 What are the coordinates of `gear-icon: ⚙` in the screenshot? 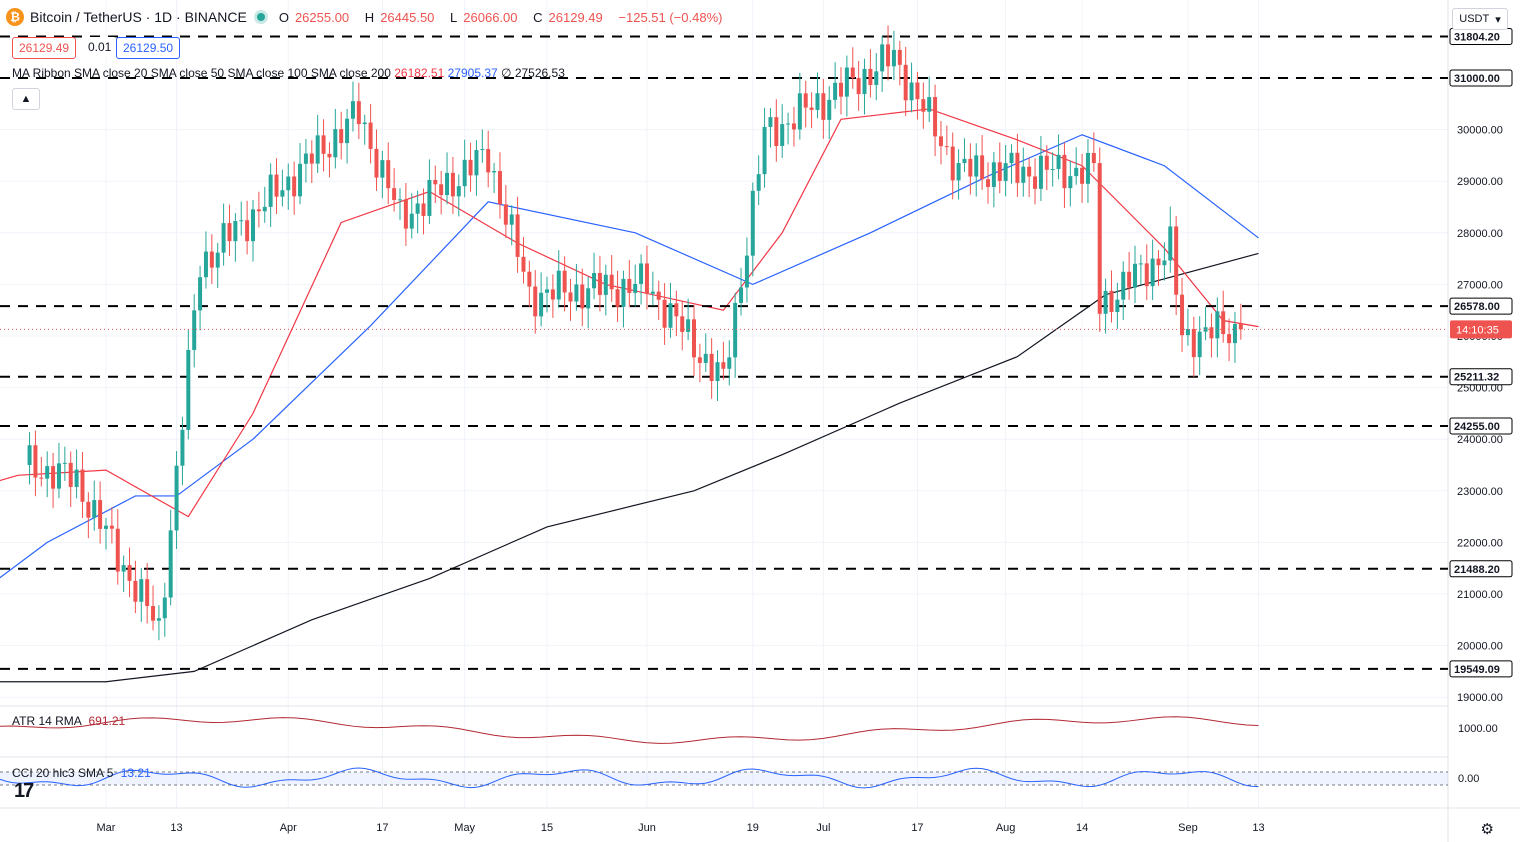 It's located at (1487, 829).